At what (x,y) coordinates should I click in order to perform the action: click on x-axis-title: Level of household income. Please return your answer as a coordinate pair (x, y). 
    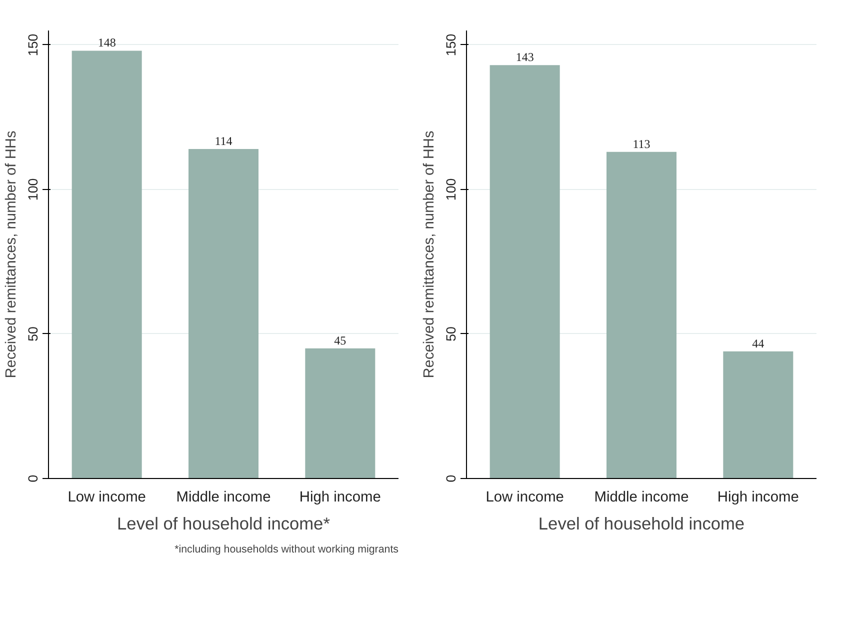
    Looking at the image, I should click on (641, 524).